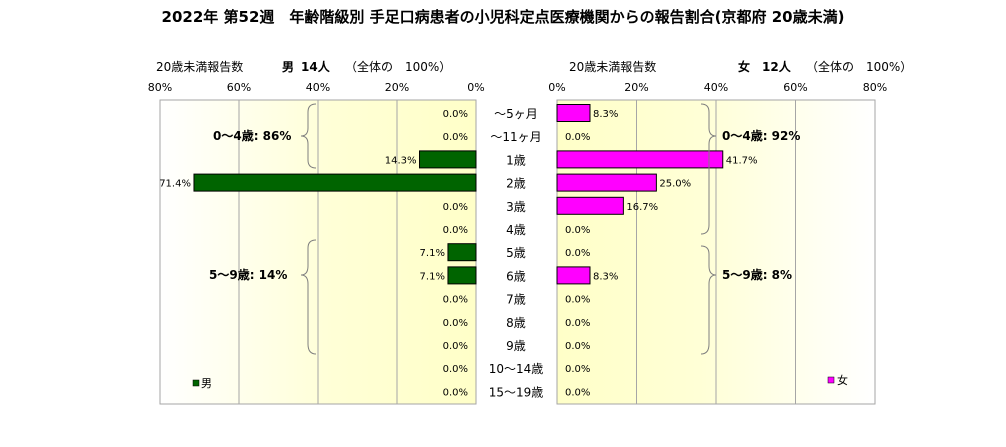  What do you see at coordinates (859, 66) in the screenshot?
I see `right-header-total: （全体の 100%）` at bounding box center [859, 66].